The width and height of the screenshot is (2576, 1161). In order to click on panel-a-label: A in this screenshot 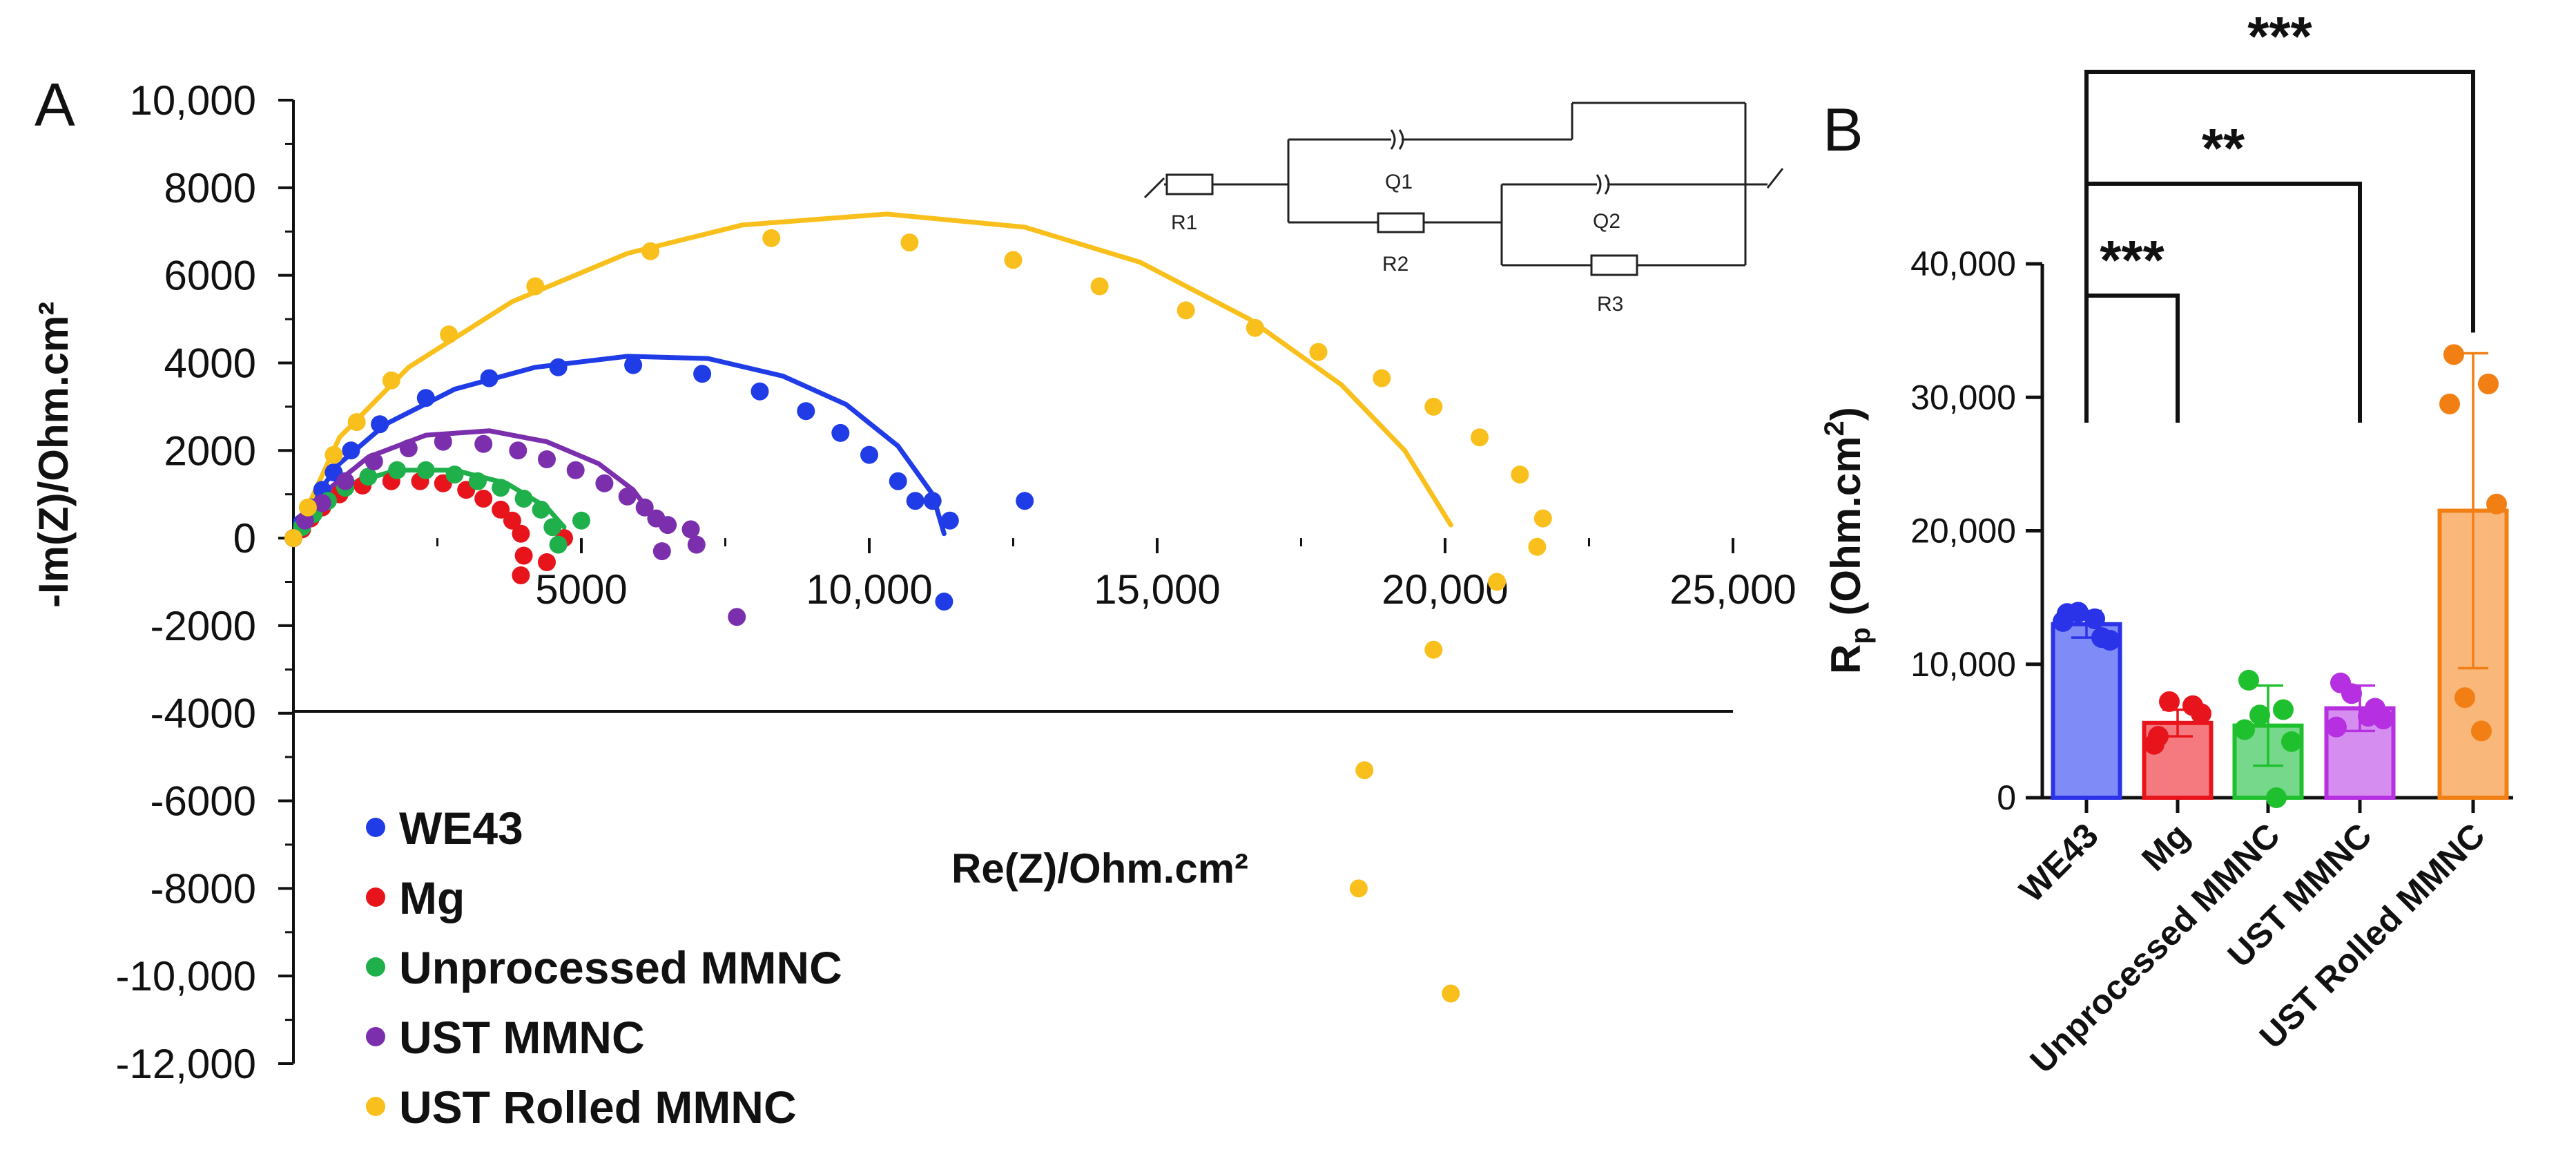, I will do `click(55, 104)`.